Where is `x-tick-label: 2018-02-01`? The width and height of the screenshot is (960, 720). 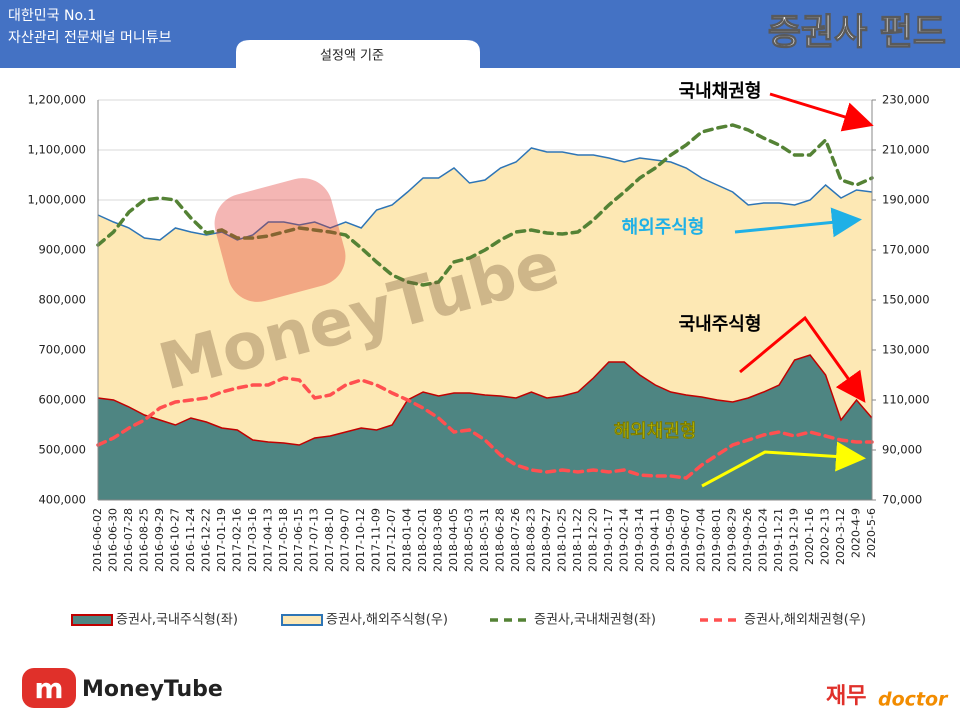
x-tick-label: 2018-02-01 is located at coordinates (422, 540).